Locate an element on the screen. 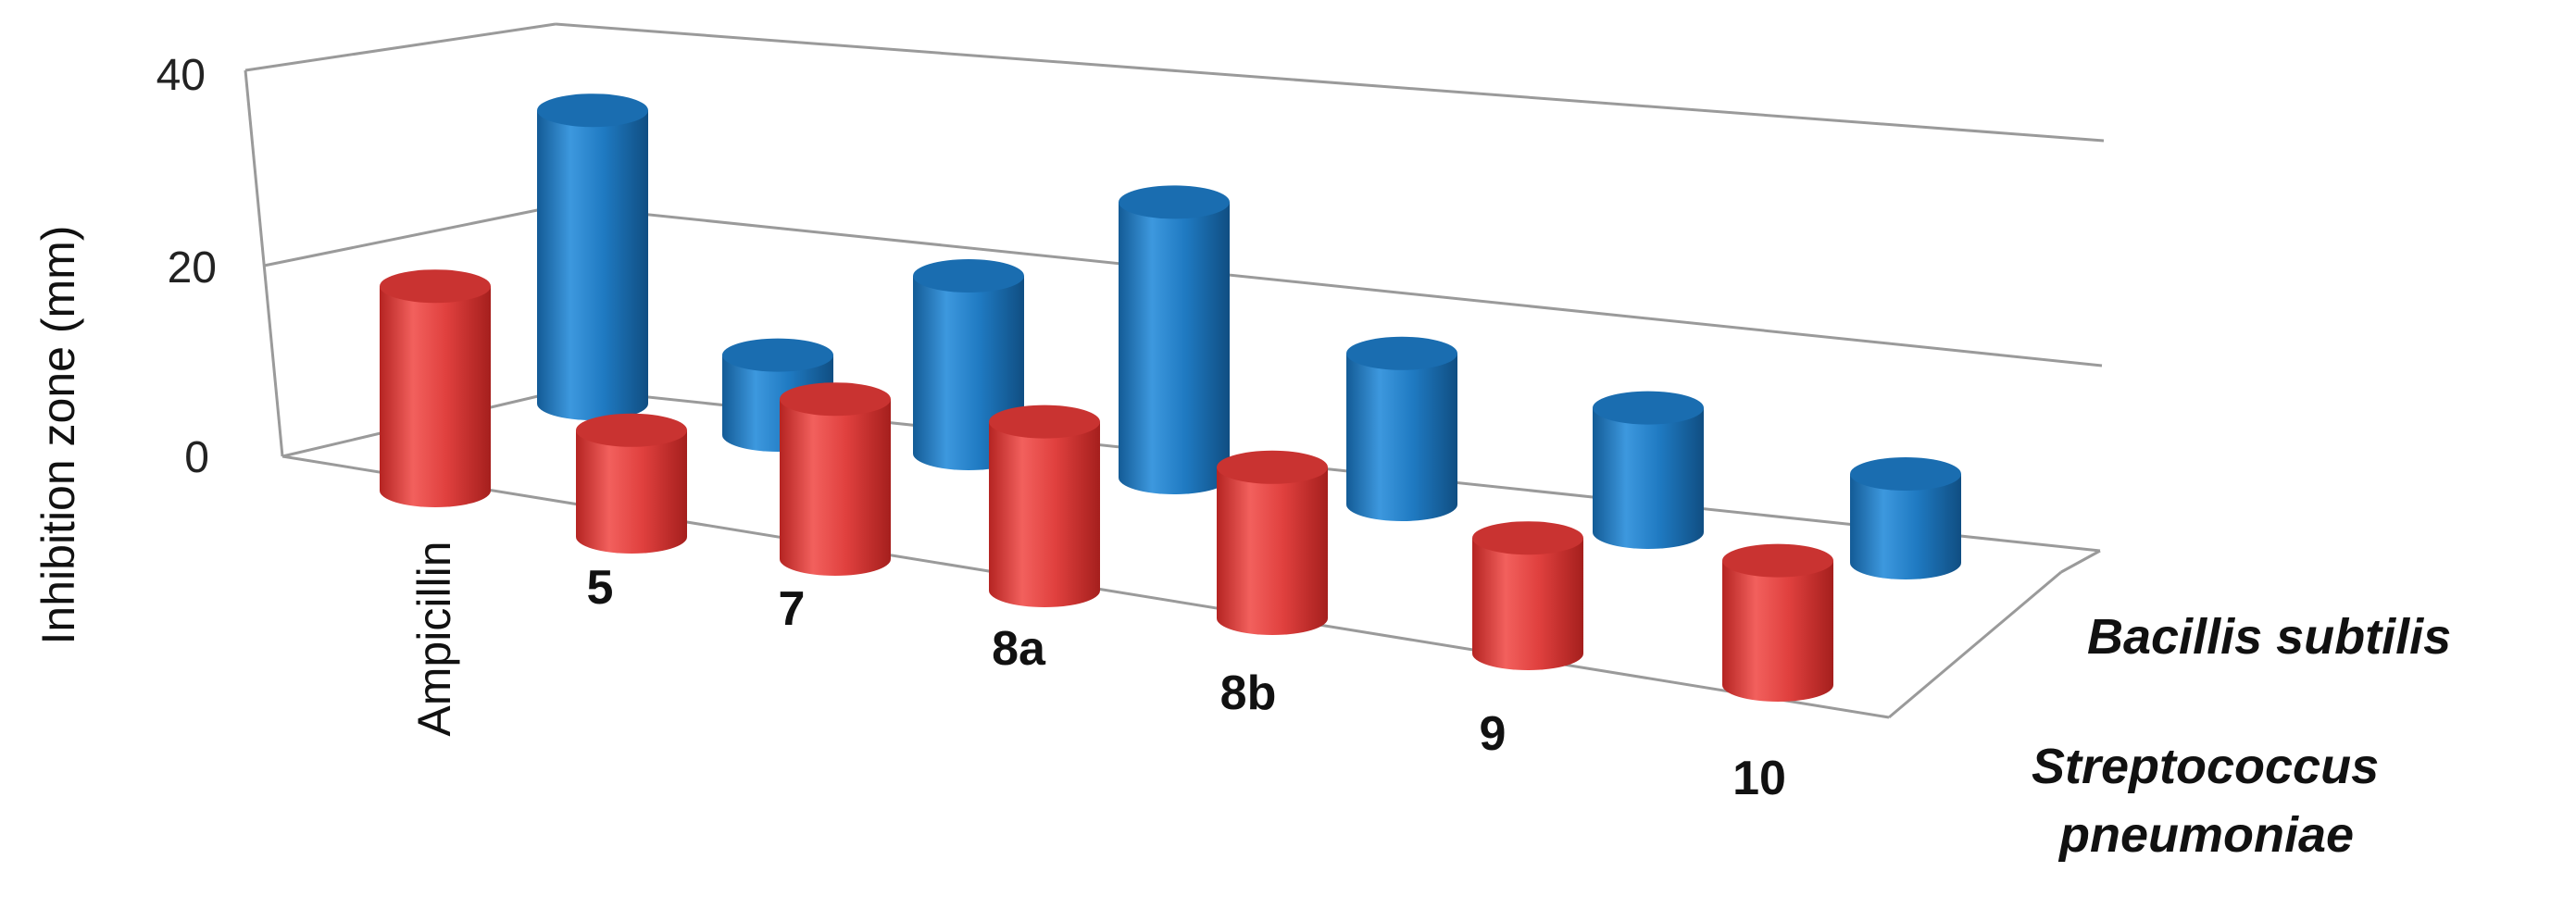  left-wall-edge is located at coordinates (264, 263).